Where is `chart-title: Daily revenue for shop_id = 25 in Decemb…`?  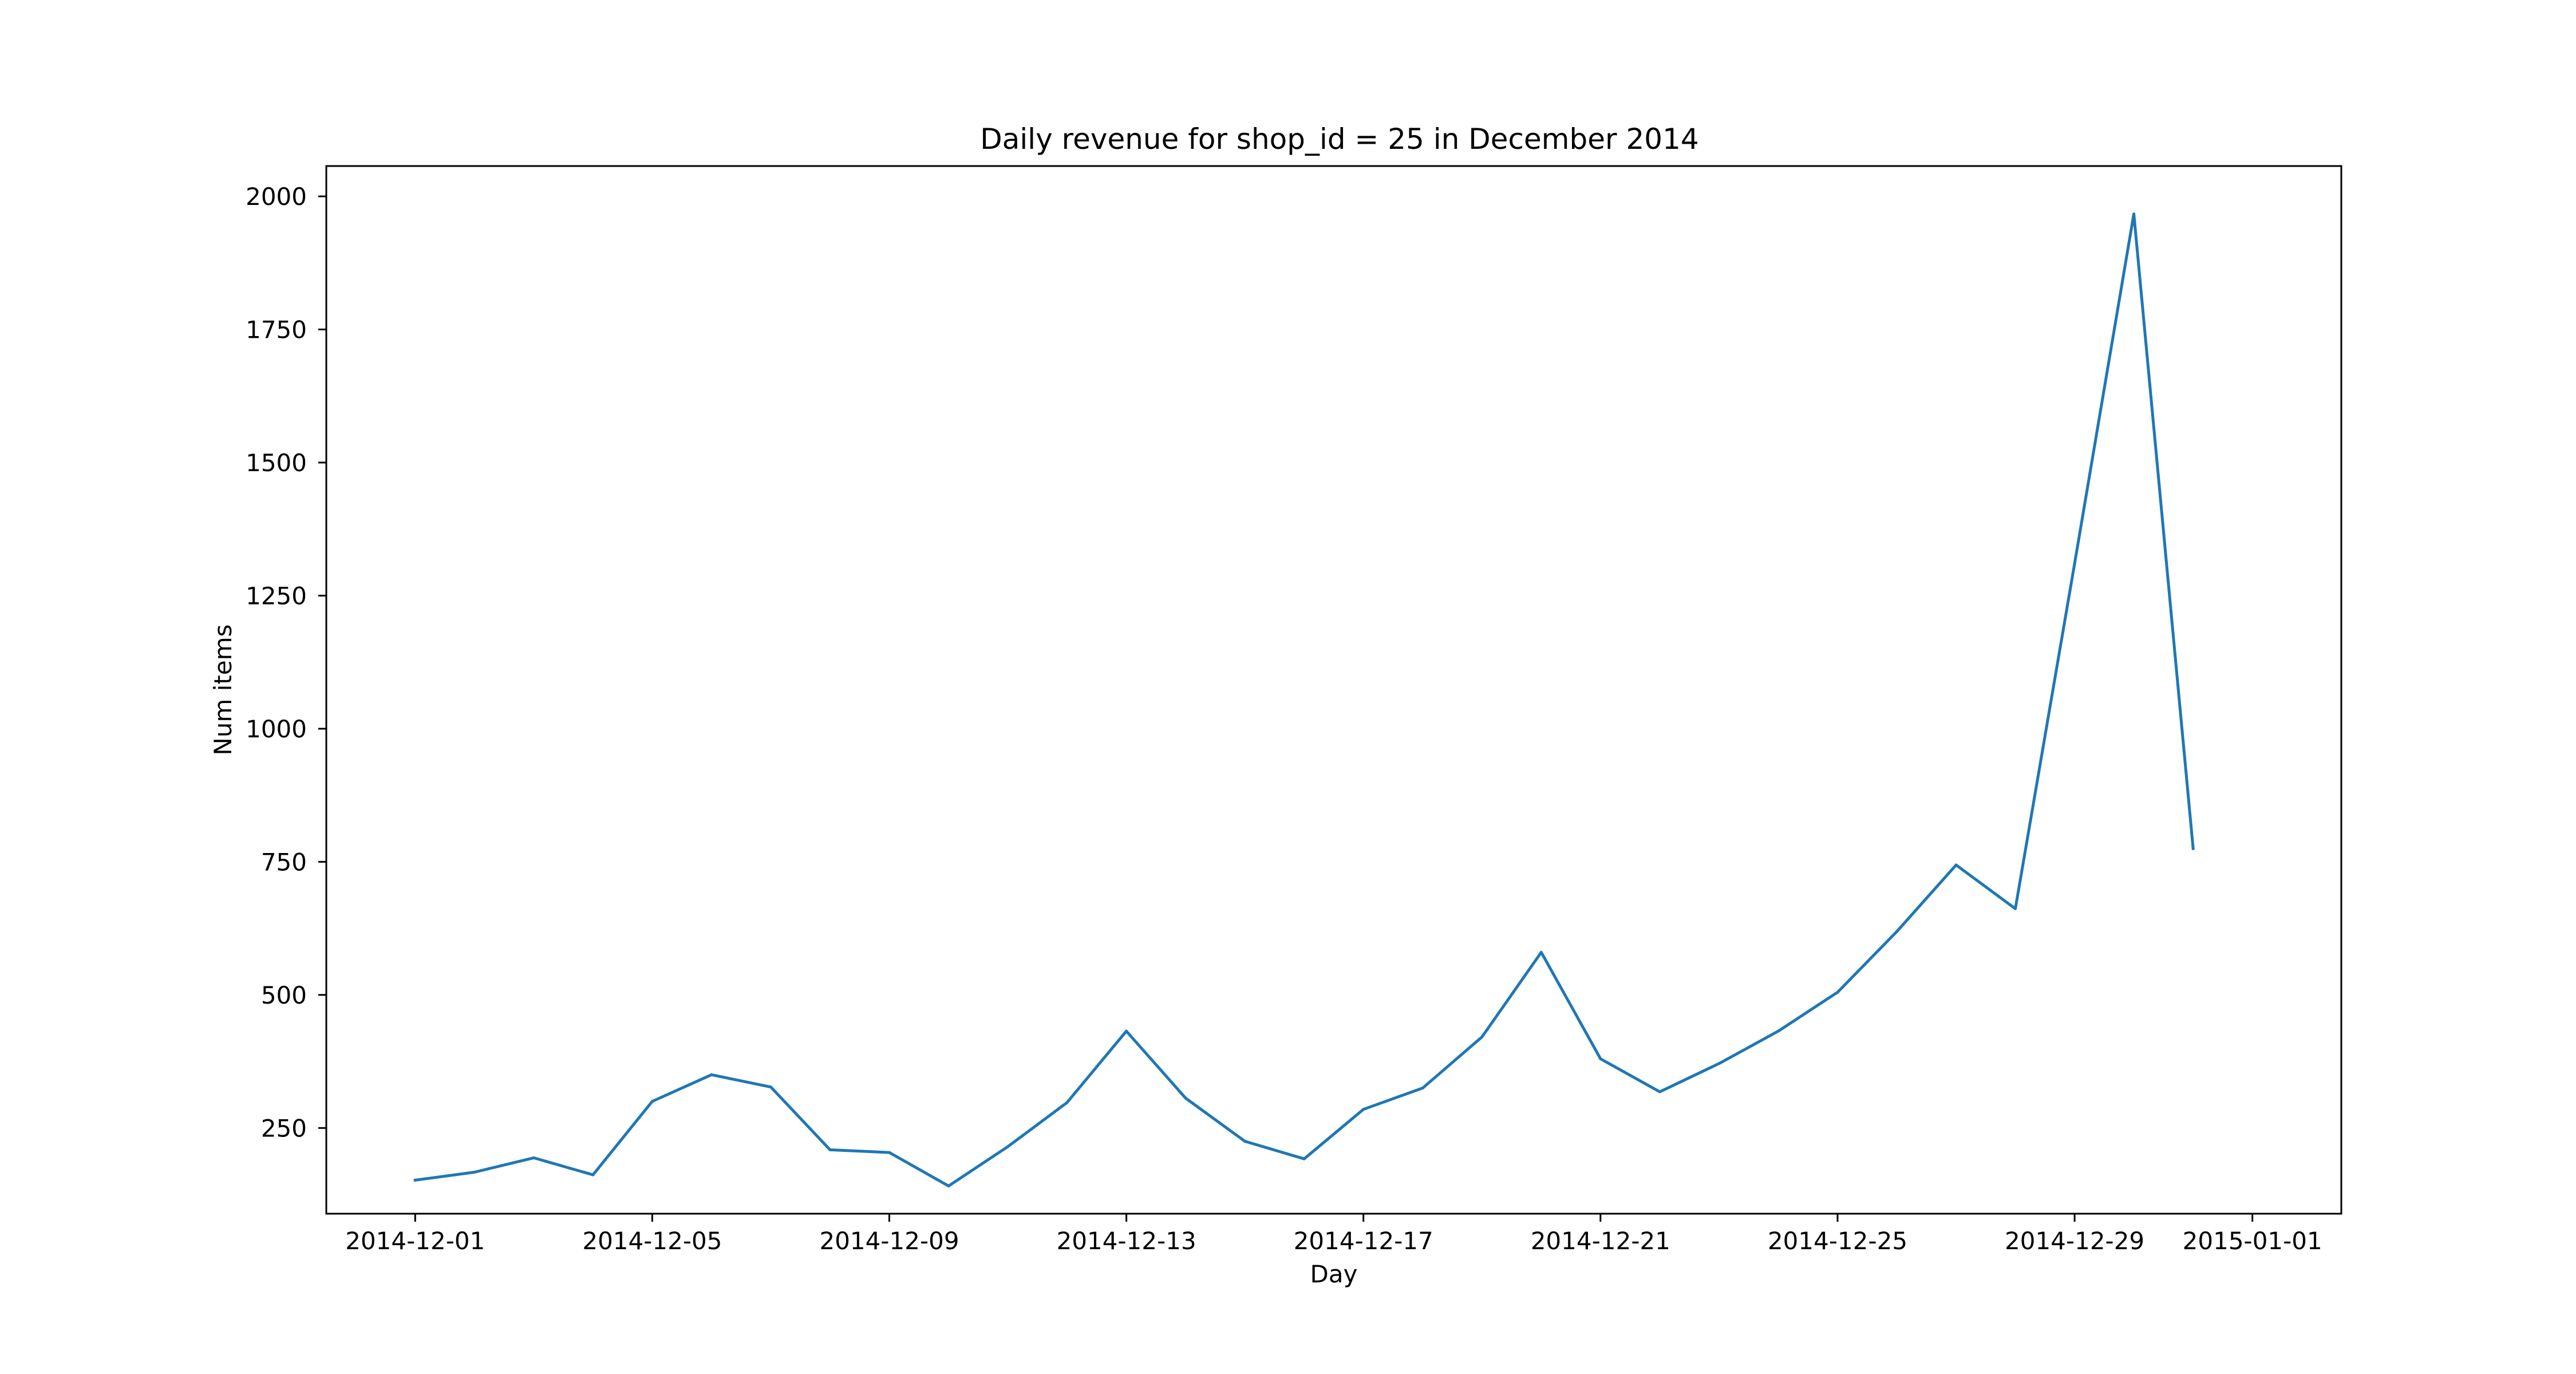
chart-title: Daily revenue for shop_id = 25 in Decemb… is located at coordinates (1339, 139).